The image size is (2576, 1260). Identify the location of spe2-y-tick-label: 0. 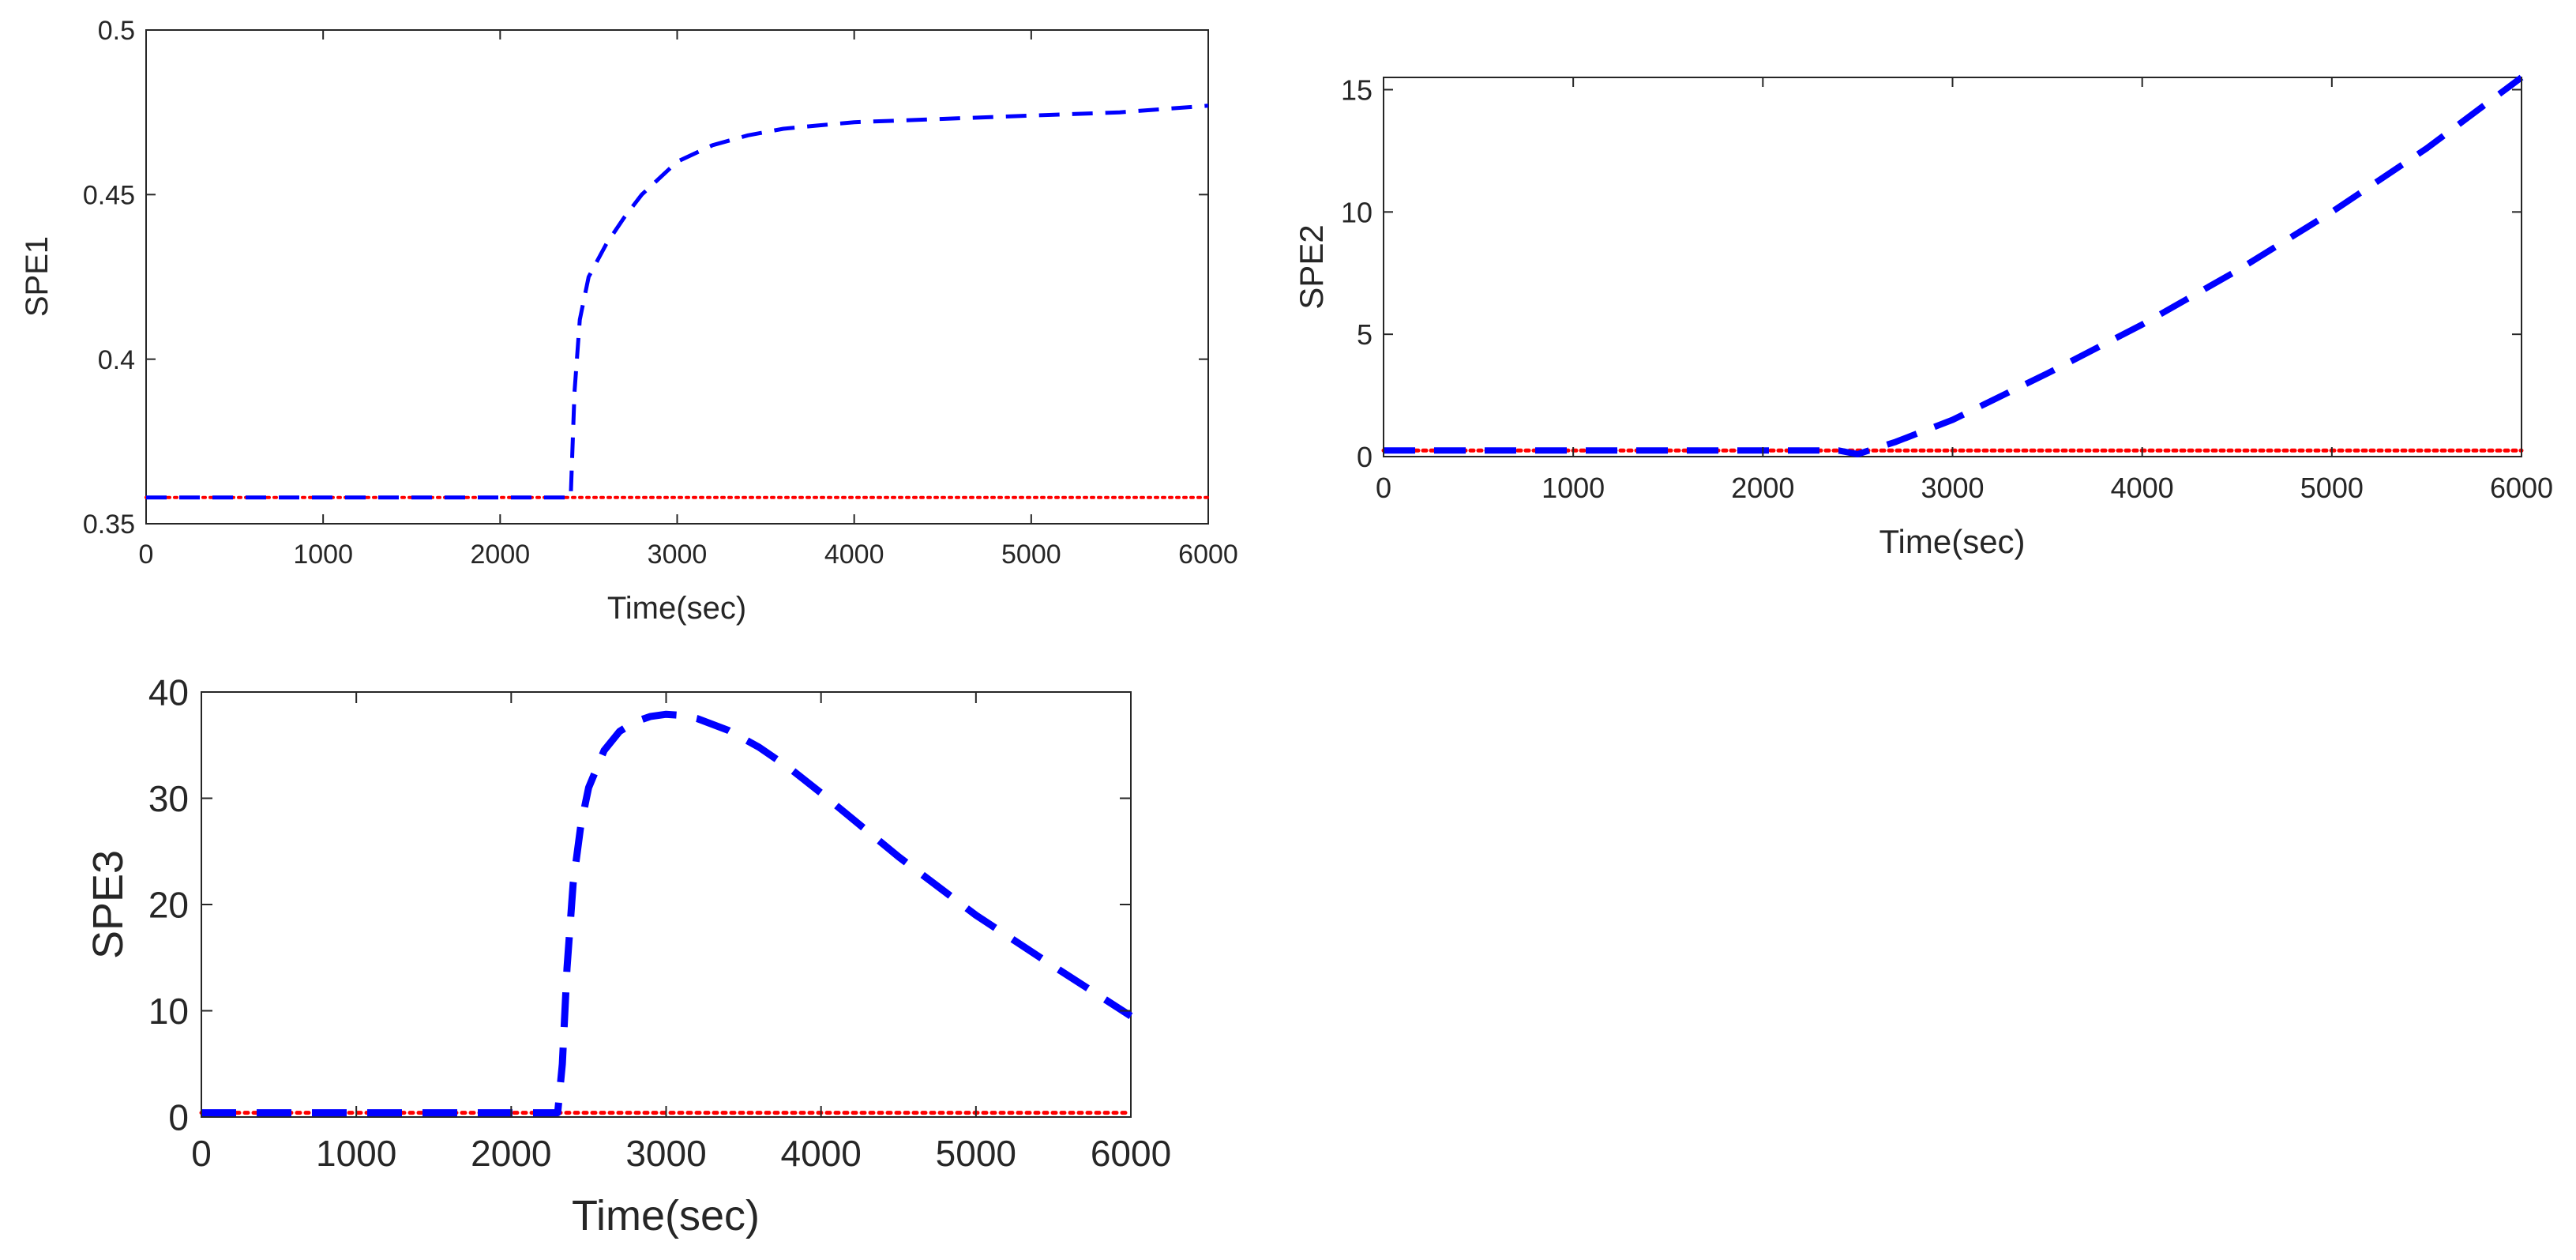
(1364, 457).